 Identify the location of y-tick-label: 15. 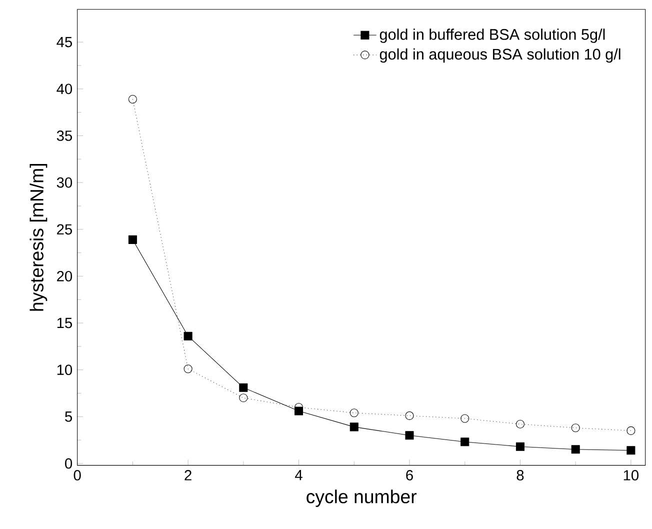
(64, 323).